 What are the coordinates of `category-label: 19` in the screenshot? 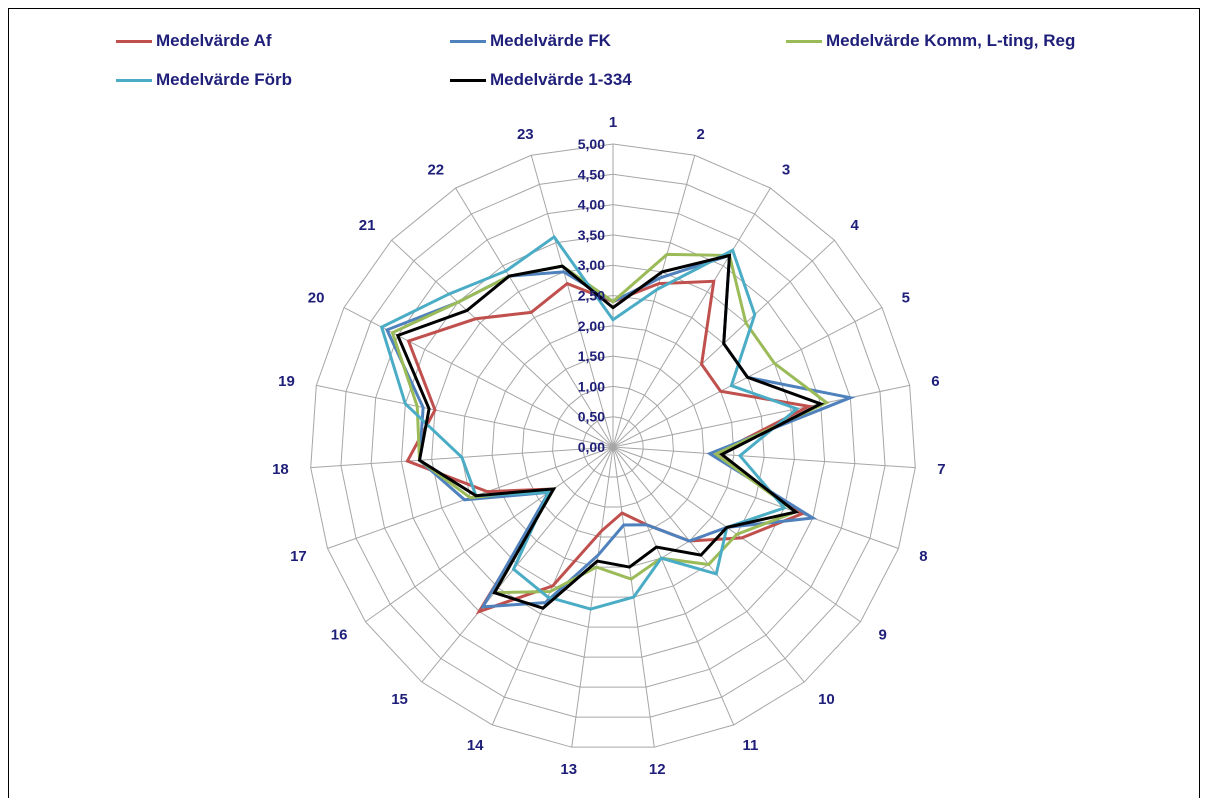 It's located at (286, 381).